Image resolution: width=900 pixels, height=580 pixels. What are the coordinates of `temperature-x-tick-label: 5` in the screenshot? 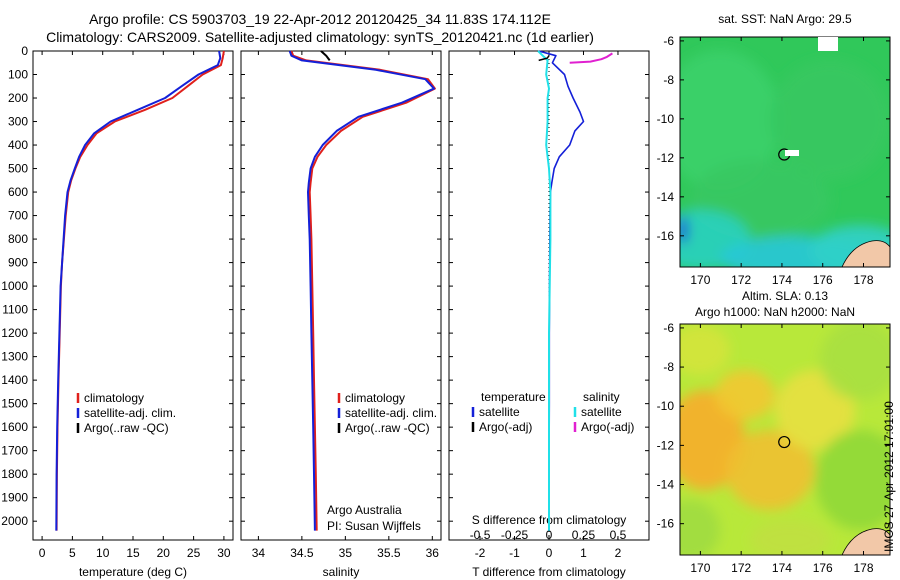 It's located at (72, 553).